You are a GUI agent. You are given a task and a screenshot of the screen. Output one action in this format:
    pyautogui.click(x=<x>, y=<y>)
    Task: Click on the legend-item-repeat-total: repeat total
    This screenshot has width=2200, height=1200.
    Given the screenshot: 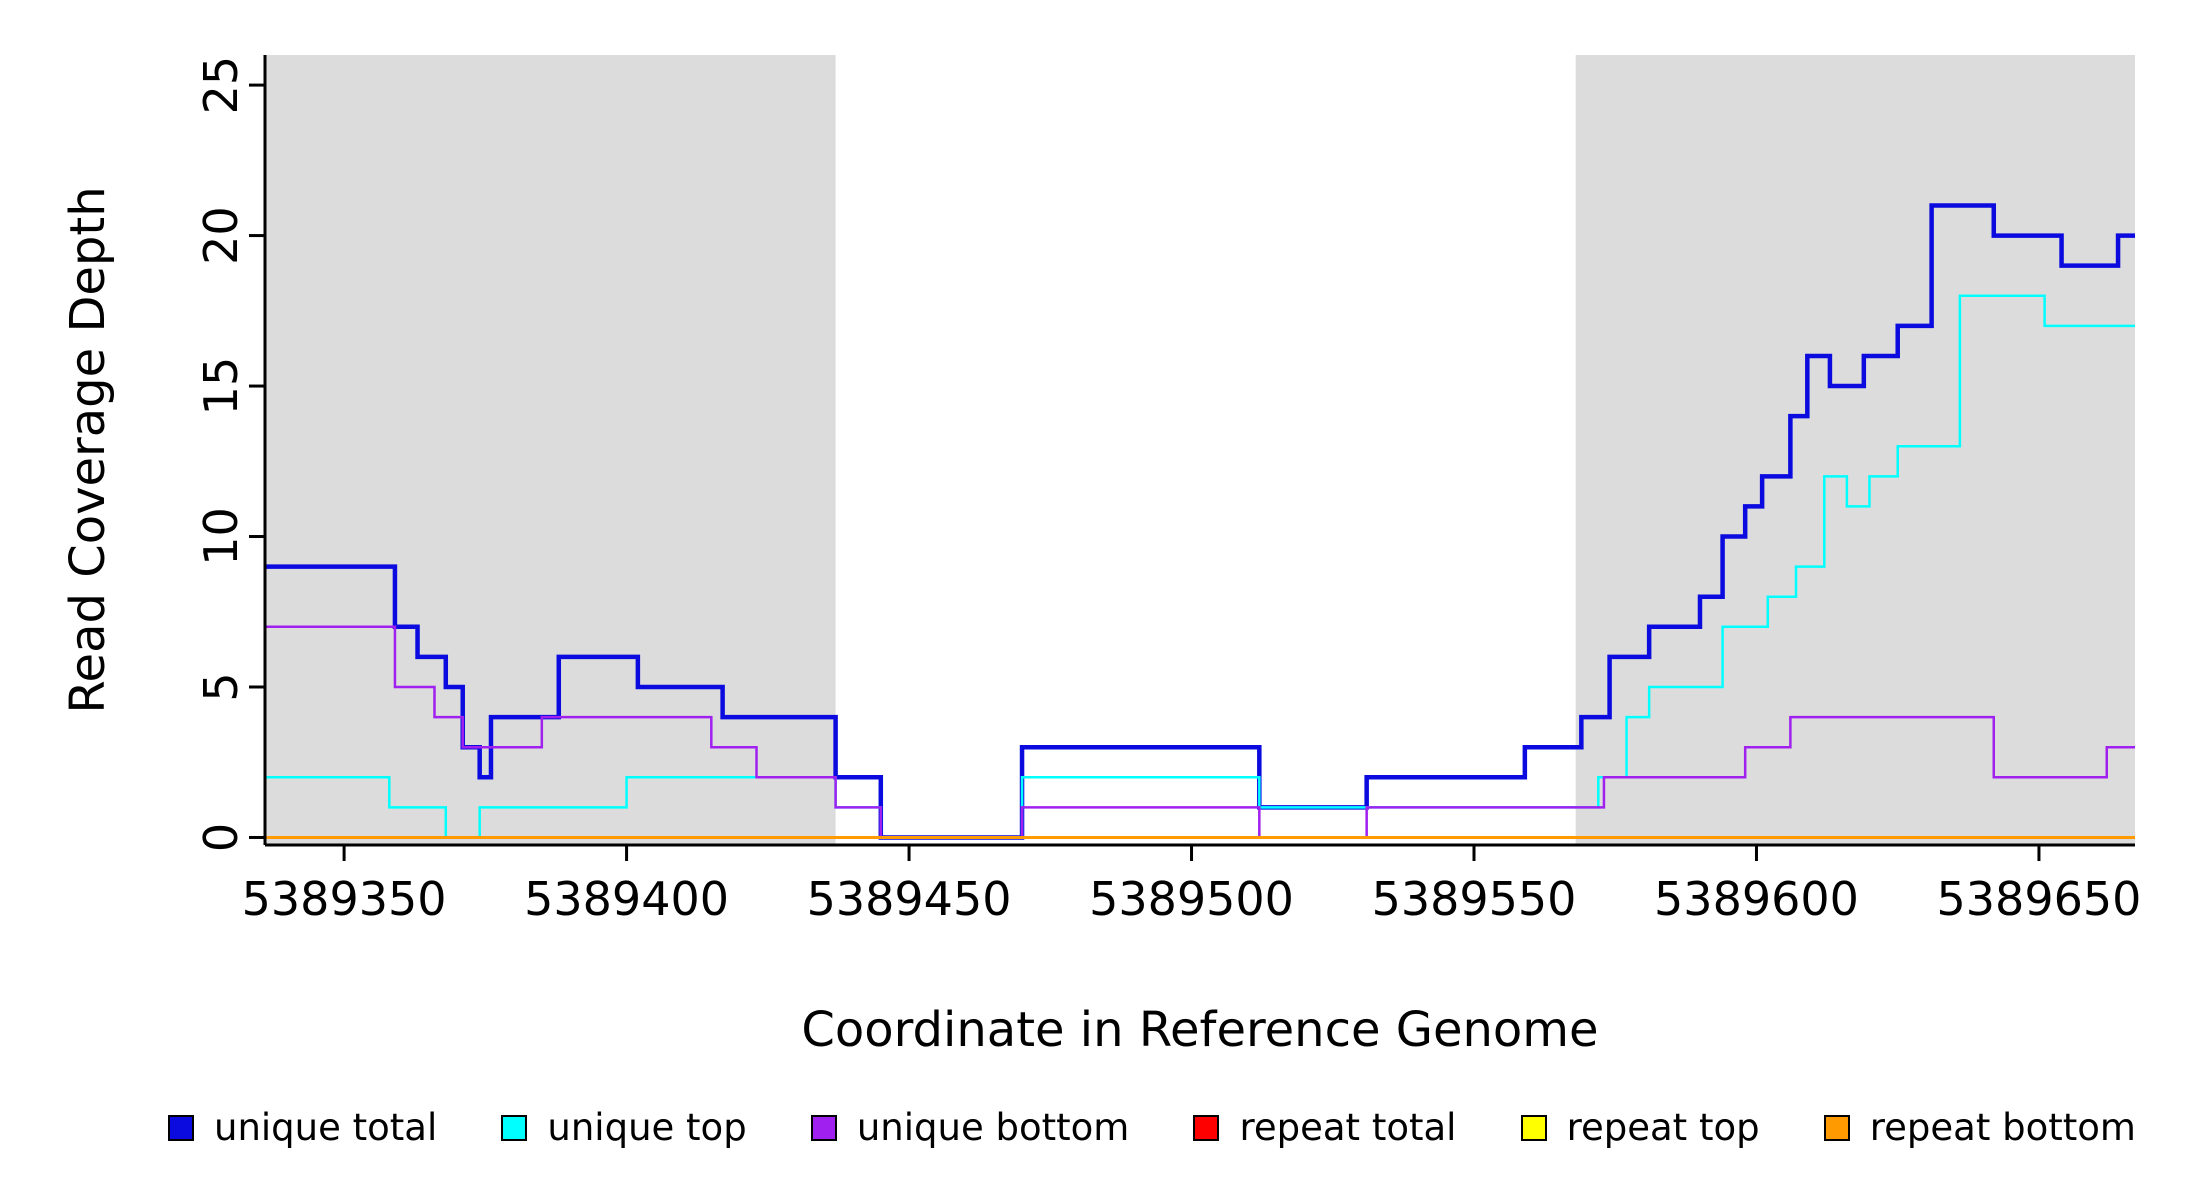 What is the action you would take?
    pyautogui.click(x=1324, y=1127)
    